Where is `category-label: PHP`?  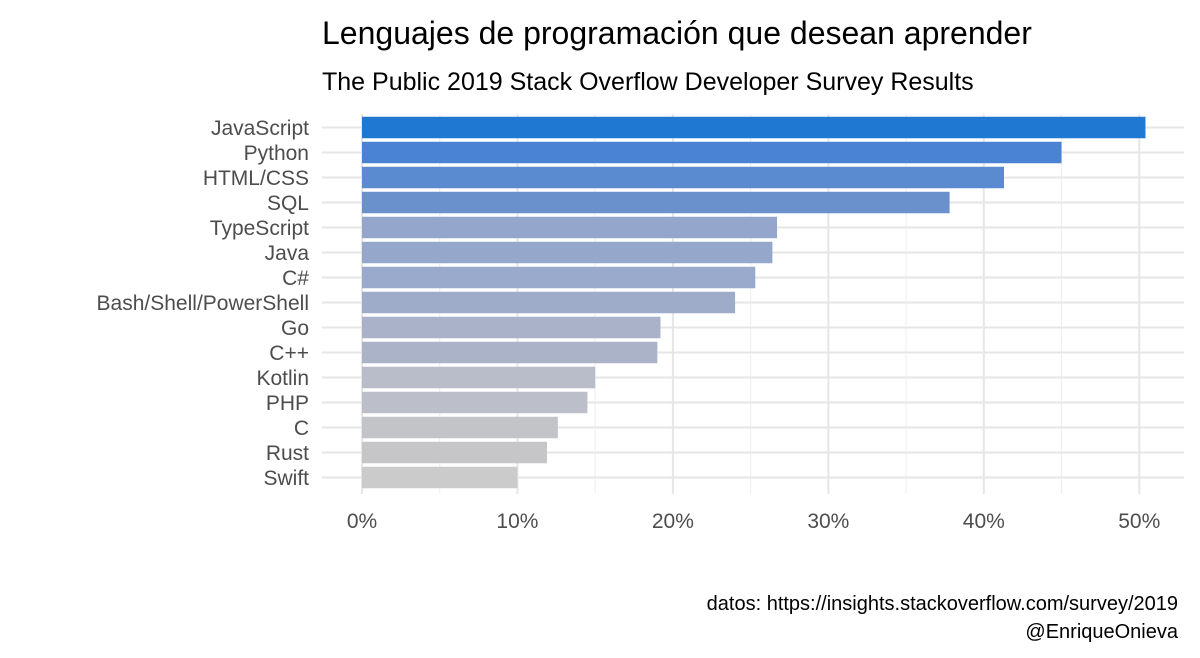 category-label: PHP is located at coordinates (287, 403).